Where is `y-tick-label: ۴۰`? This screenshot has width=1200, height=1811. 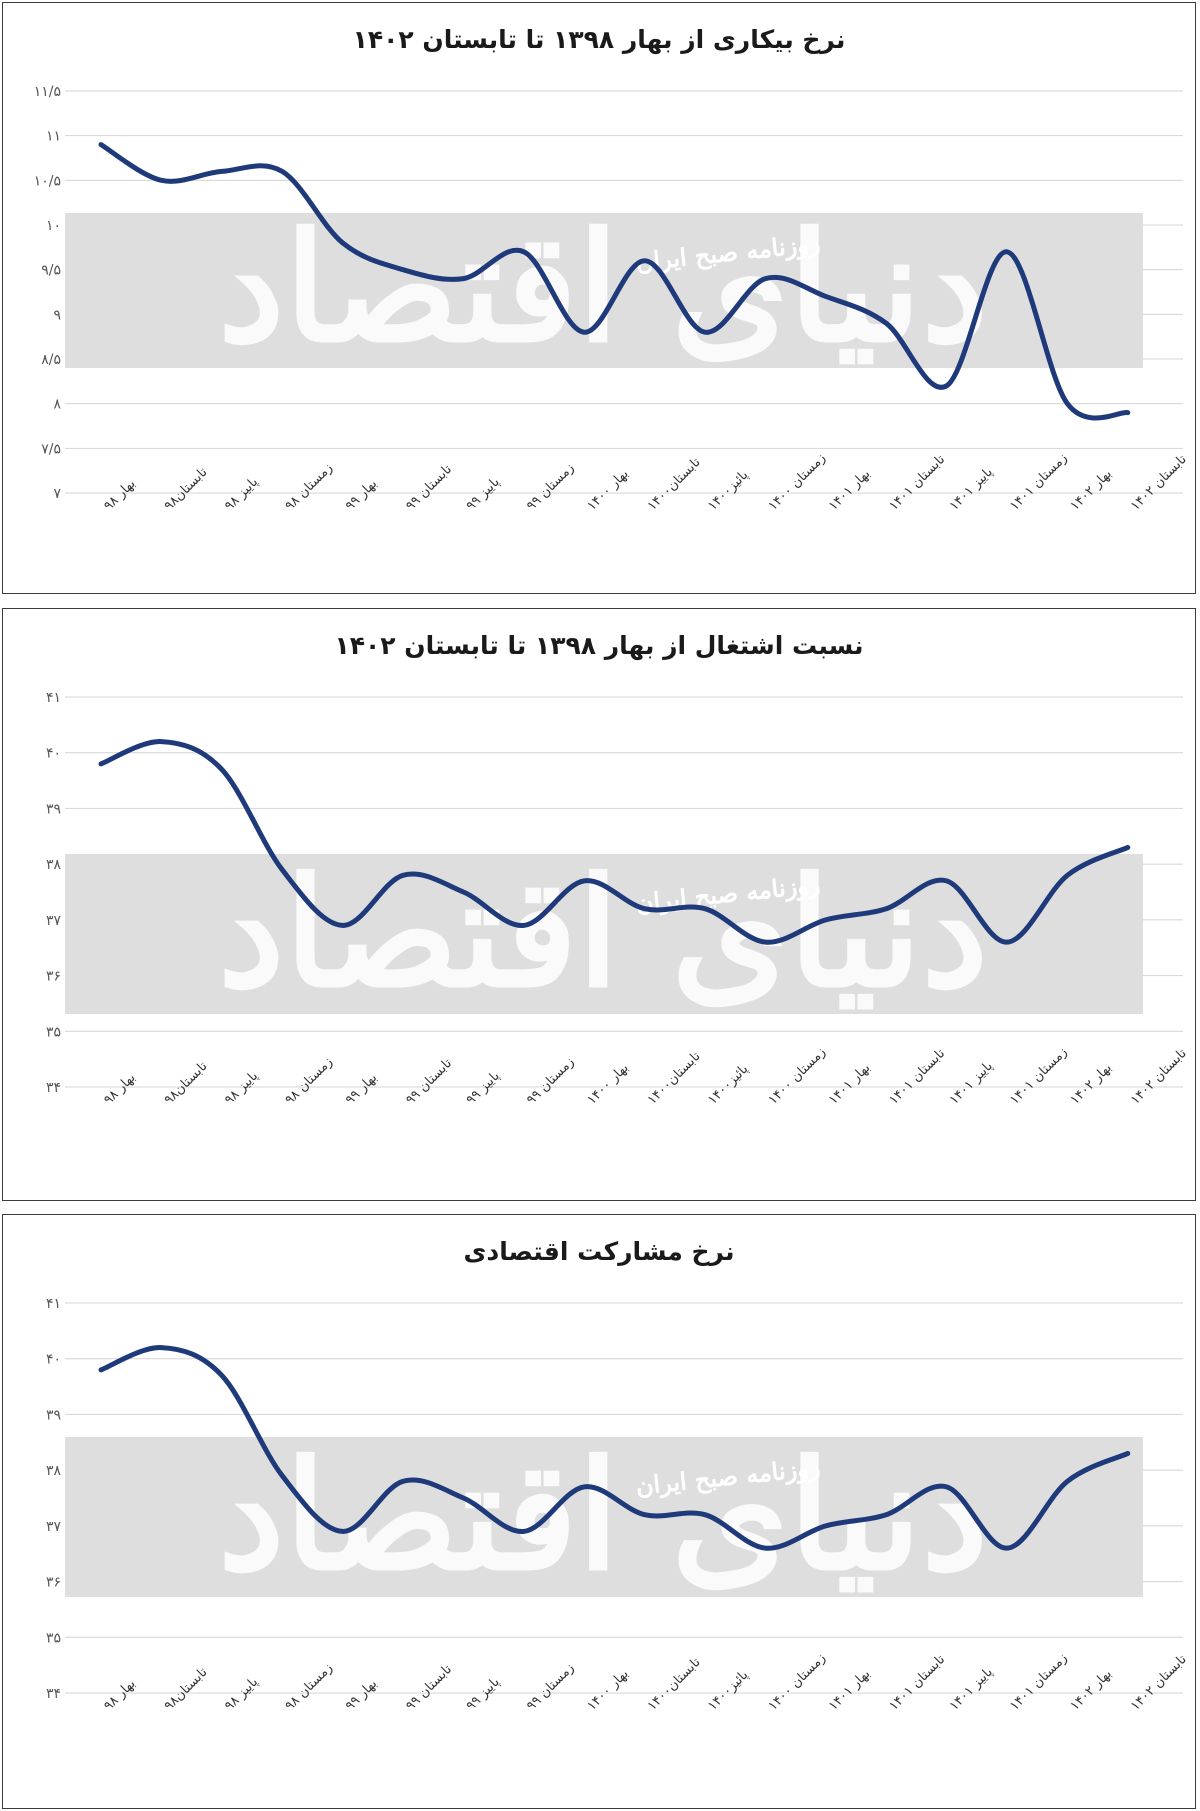
y-tick-label: ۴۰ is located at coordinates (53, 754).